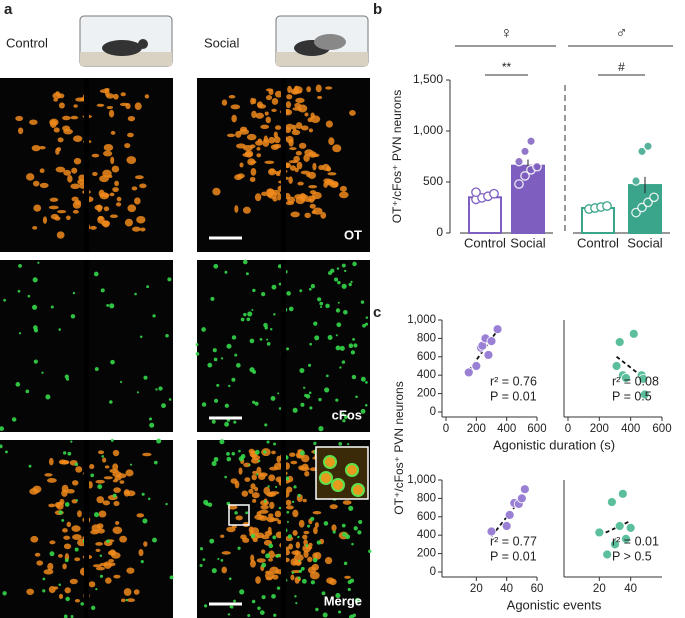 This screenshot has width=685, height=618. I want to click on y-tick-label: 1,000, so click(428, 130).